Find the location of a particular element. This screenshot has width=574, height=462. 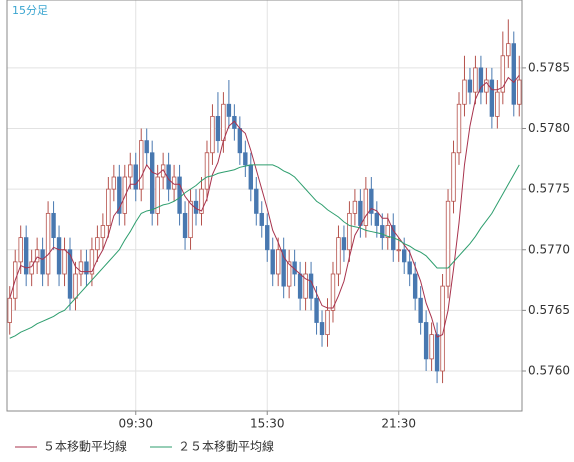

x-tick-label: 21:30 is located at coordinates (398, 424).